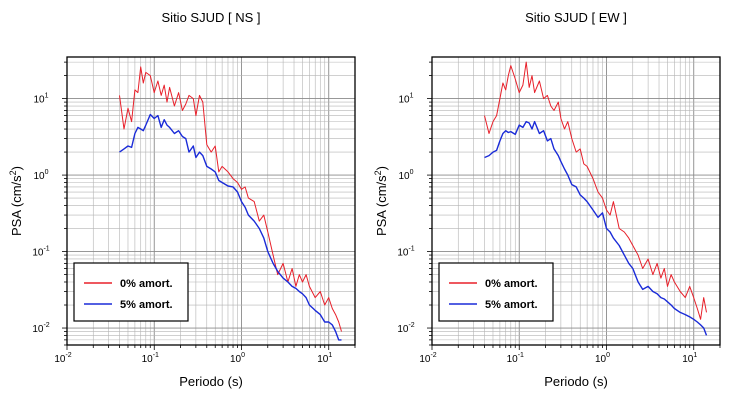 The width and height of the screenshot is (730, 400). I want to click on chart-title: Sitio SJUD [ NS ], so click(211, 17).